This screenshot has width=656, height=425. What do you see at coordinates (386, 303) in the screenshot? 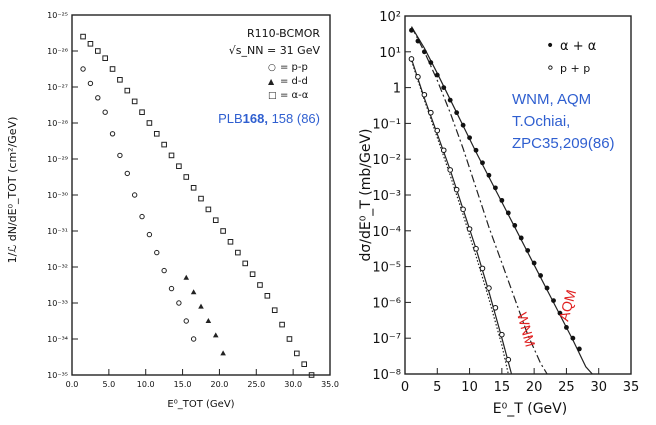
I see `y-tick-label: 10⁻⁶` at bounding box center [386, 303].